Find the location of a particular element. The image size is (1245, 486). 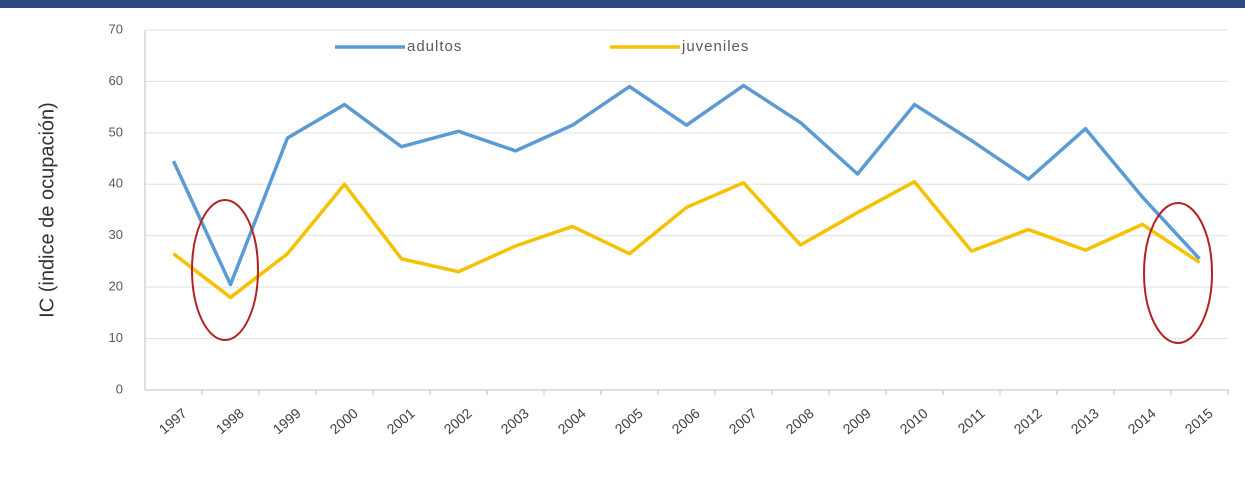

x-tick-label: 2014 is located at coordinates (1142, 421).